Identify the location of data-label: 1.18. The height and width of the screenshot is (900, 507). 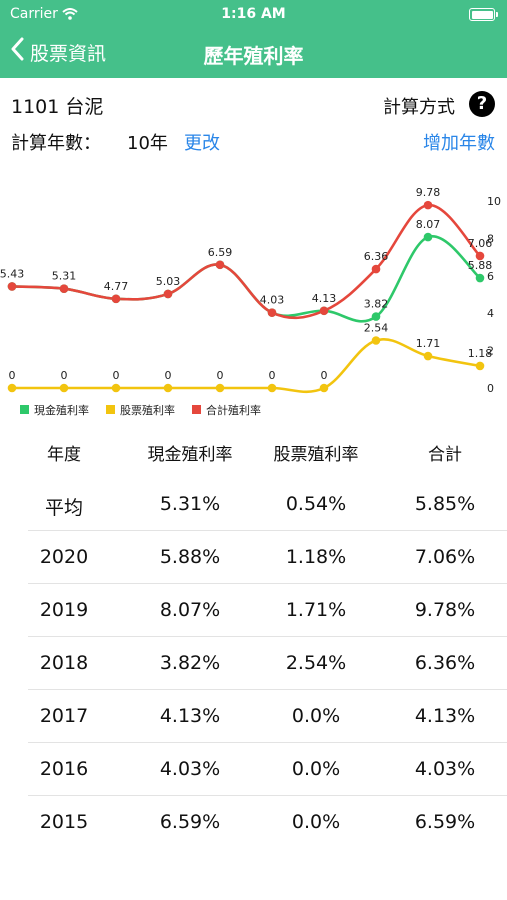
(480, 353).